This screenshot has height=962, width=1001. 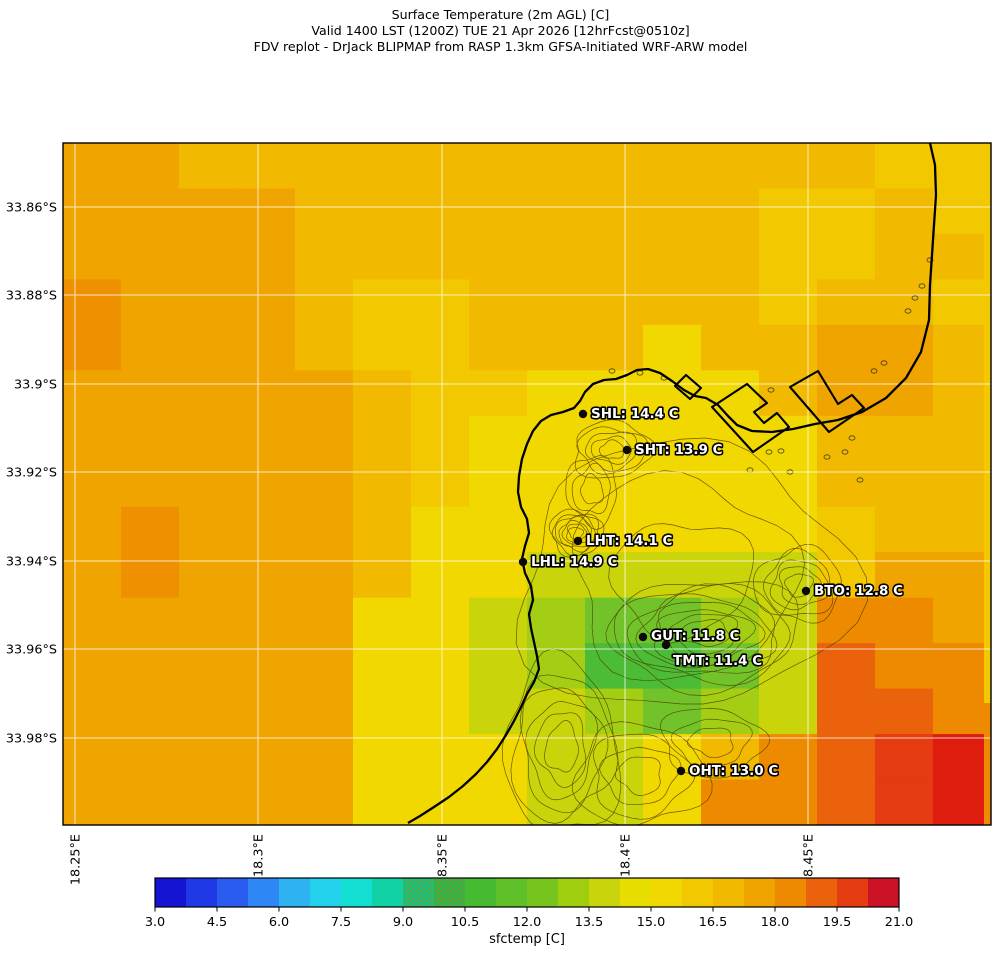 What do you see at coordinates (450, 892) in the screenshot?
I see `colorbar-stipple-overlay` at bounding box center [450, 892].